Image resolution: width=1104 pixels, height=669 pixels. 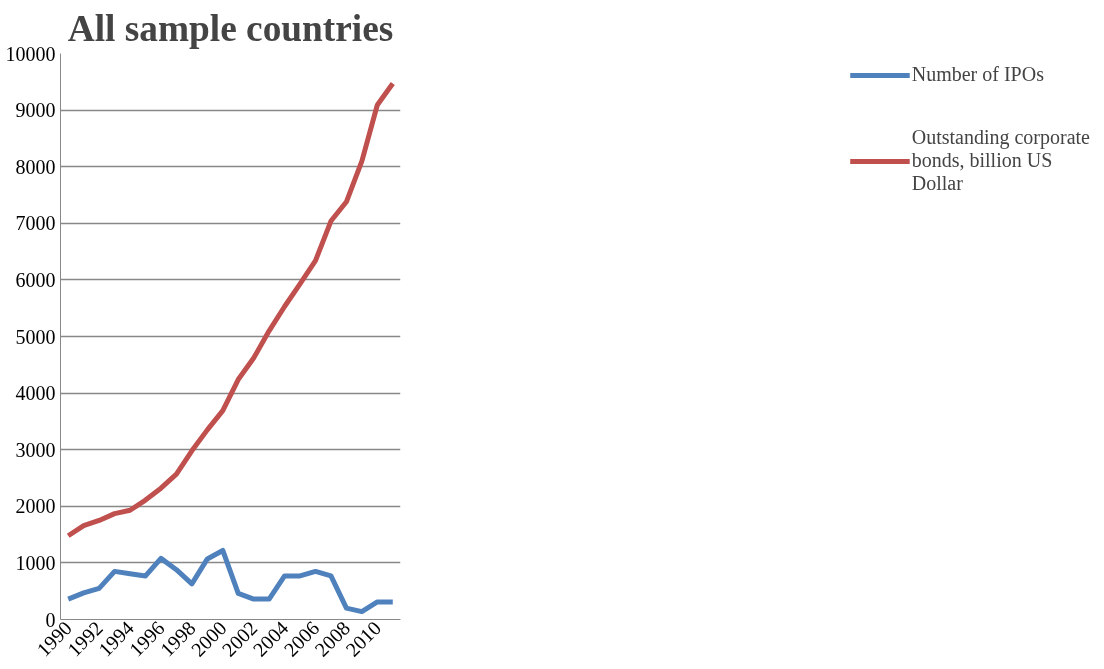 I want to click on y-tick-label: 9000, so click(x=35, y=110).